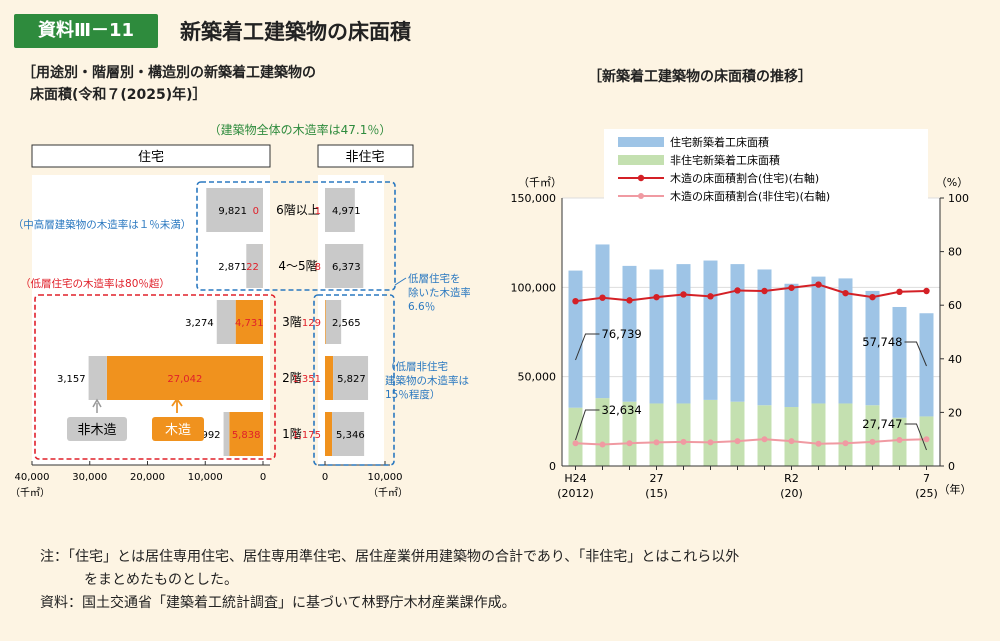 The width and height of the screenshot is (1000, 641). What do you see at coordinates (751, 293) in the screenshot?
I see `wood-share-residential-line` at bounding box center [751, 293].